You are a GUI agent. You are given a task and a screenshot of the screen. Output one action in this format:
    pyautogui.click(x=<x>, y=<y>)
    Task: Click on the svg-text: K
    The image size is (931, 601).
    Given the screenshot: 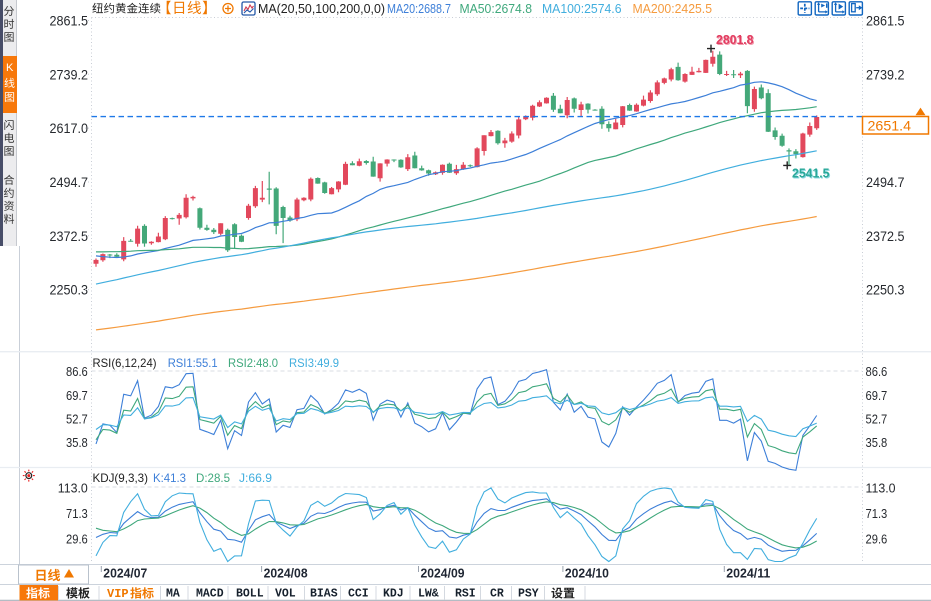 What is the action you would take?
    pyautogui.click(x=10, y=68)
    